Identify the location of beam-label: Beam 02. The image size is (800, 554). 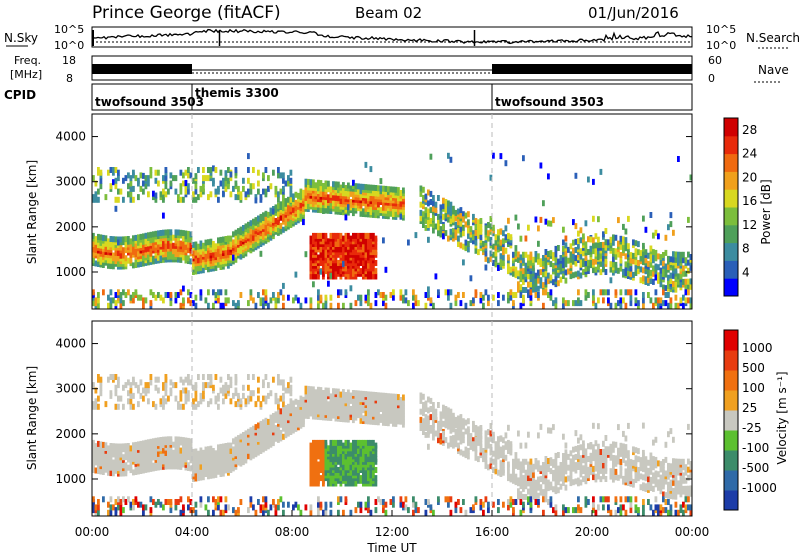
(388, 13).